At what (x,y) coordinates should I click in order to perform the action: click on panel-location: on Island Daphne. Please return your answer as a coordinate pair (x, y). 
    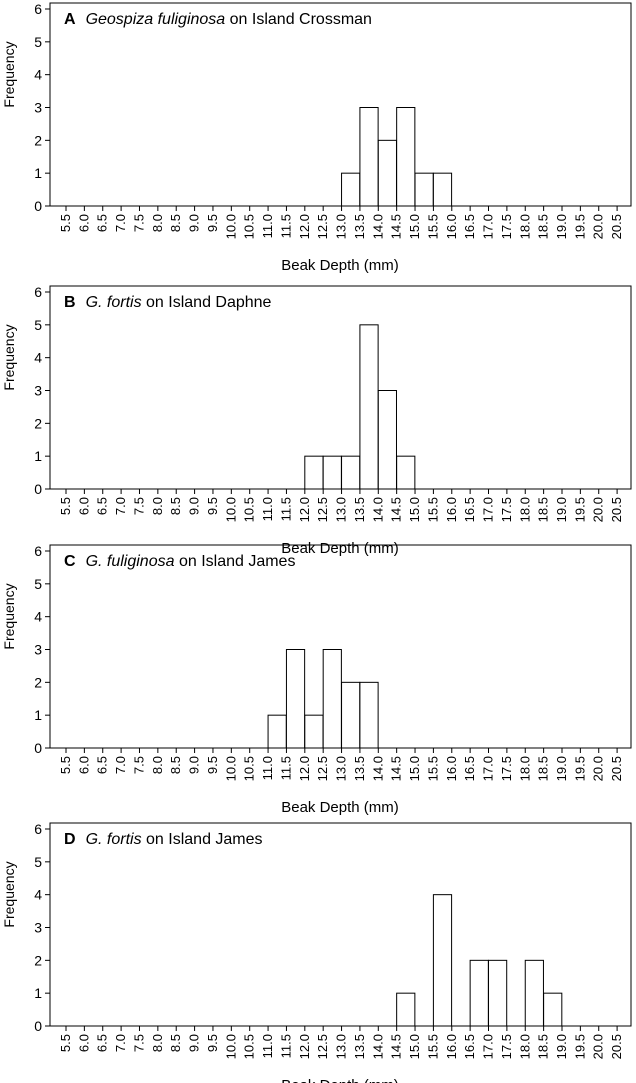
    Looking at the image, I should click on (207, 302).